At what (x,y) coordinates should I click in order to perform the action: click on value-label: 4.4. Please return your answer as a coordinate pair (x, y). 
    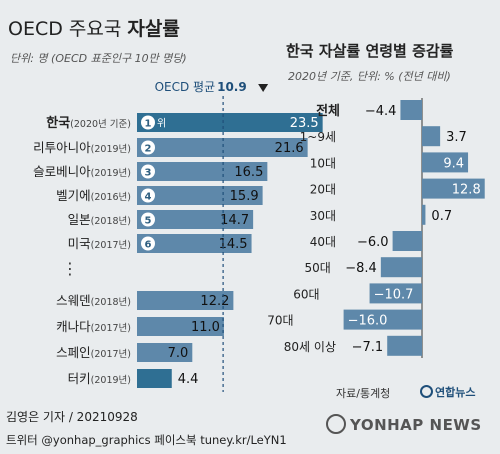
    Looking at the image, I should click on (188, 379).